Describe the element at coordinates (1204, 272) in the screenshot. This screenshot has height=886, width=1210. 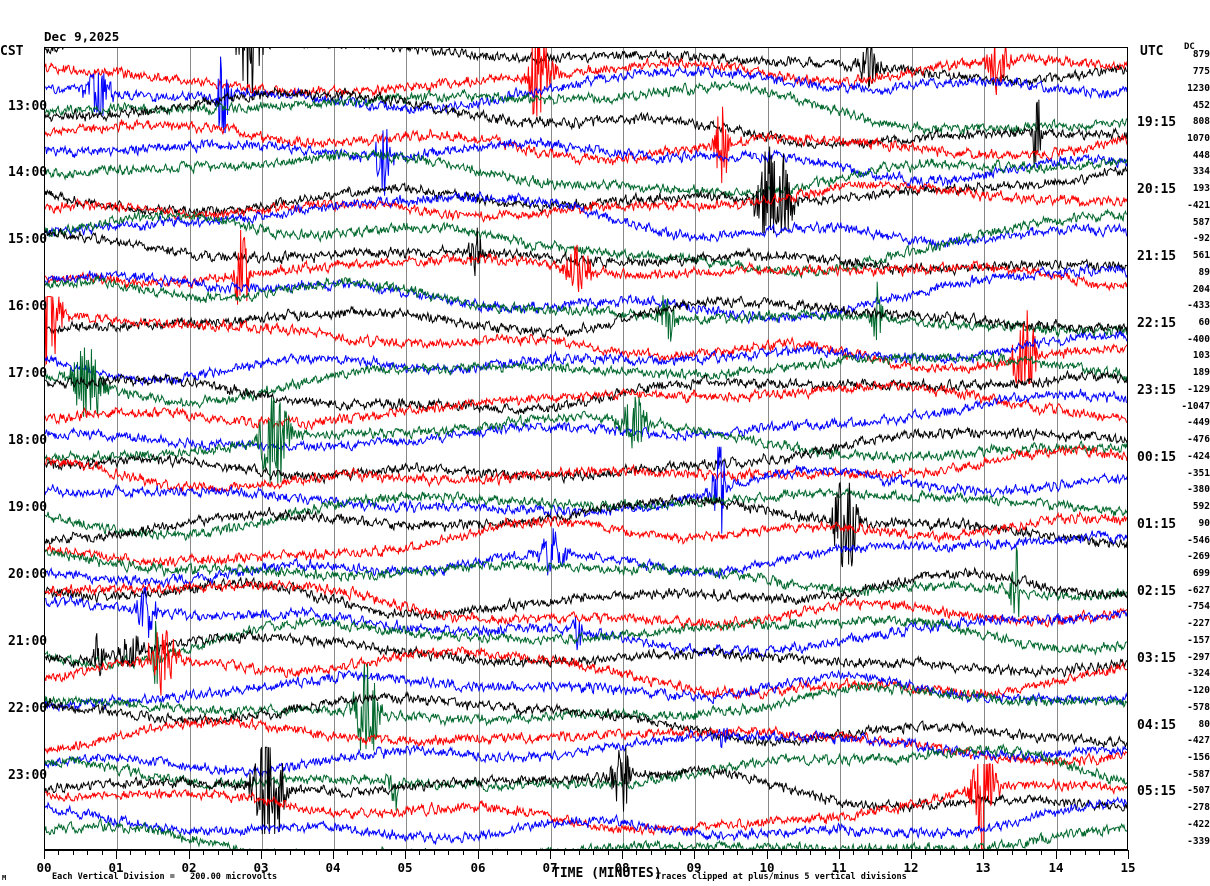
I see `dc-value: 89` at that location.